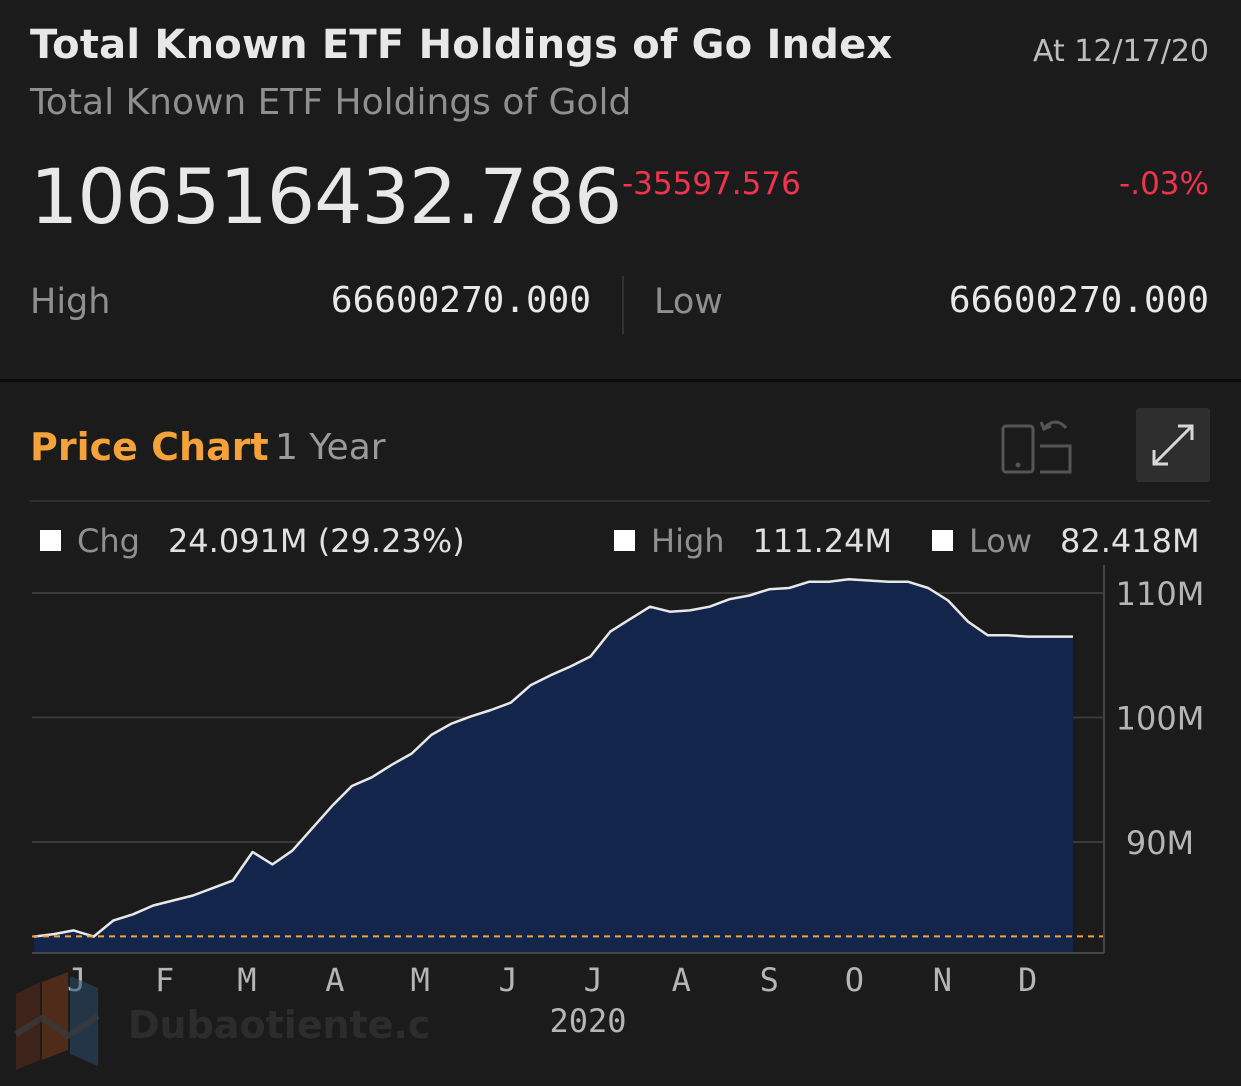  What do you see at coordinates (1078, 300) in the screenshot?
I see `low-value: 66600270.000` at bounding box center [1078, 300].